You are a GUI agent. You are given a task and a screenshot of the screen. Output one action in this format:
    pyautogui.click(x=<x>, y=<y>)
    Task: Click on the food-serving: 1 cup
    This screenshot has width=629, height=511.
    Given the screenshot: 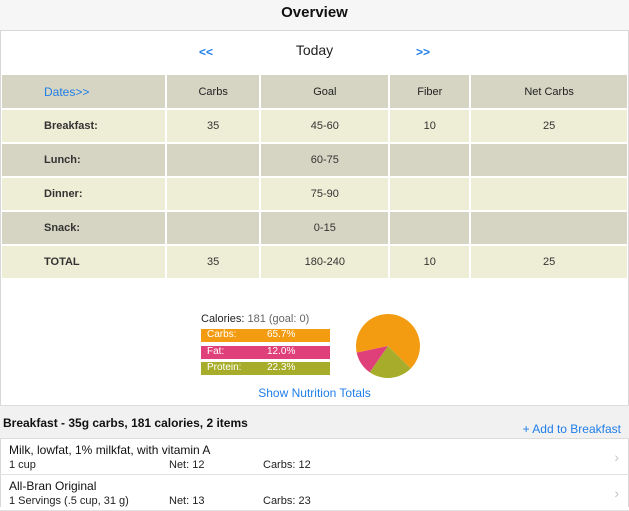 What is the action you would take?
    pyautogui.click(x=22, y=465)
    